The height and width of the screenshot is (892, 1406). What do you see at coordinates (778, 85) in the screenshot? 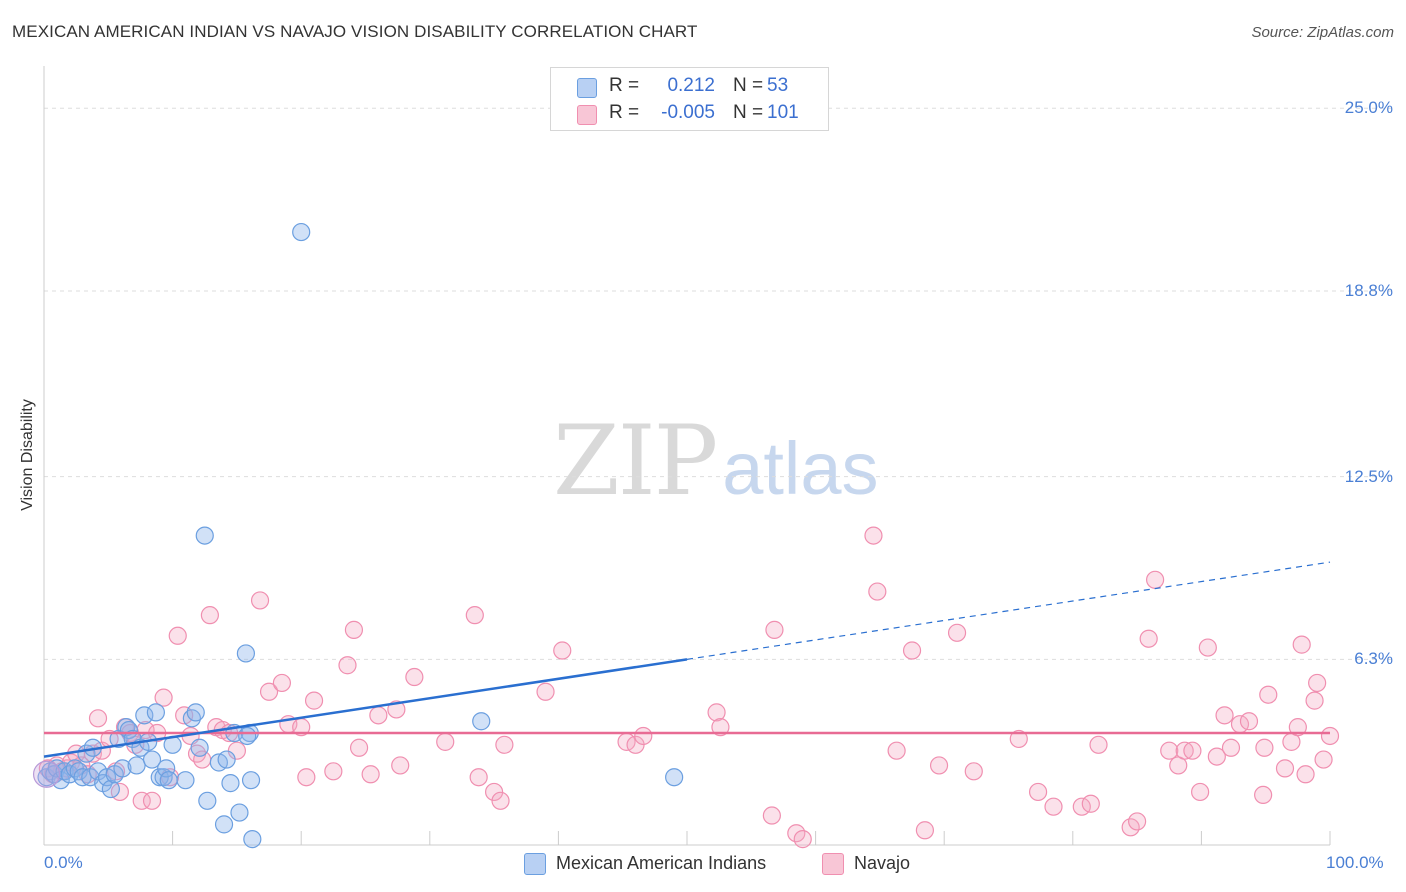
I see `legend-n-value: 53` at bounding box center [778, 85].